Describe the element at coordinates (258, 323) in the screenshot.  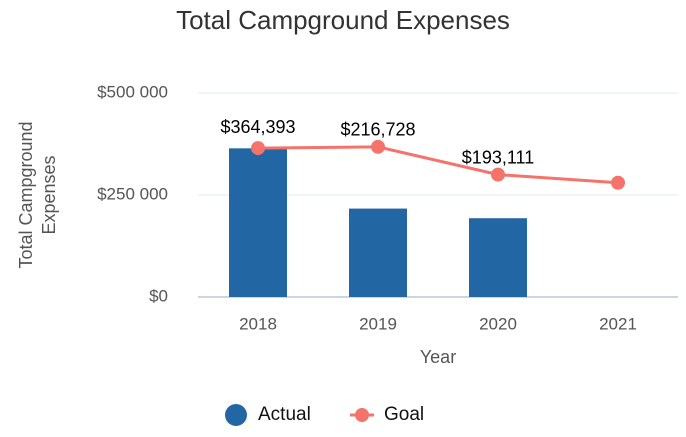
I see `x-tick-label: 2018` at that location.